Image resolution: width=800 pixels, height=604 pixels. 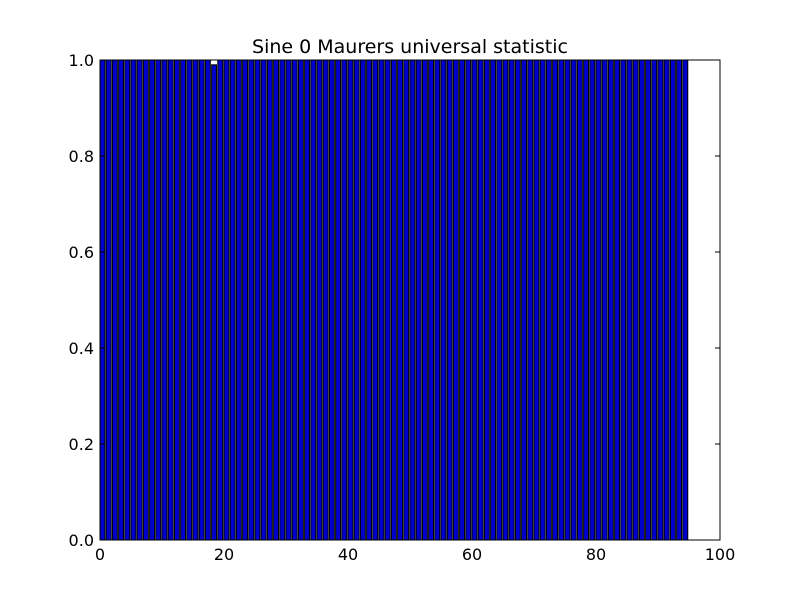 What do you see at coordinates (472, 554) in the screenshot?
I see `x-tick-label: 60` at bounding box center [472, 554].